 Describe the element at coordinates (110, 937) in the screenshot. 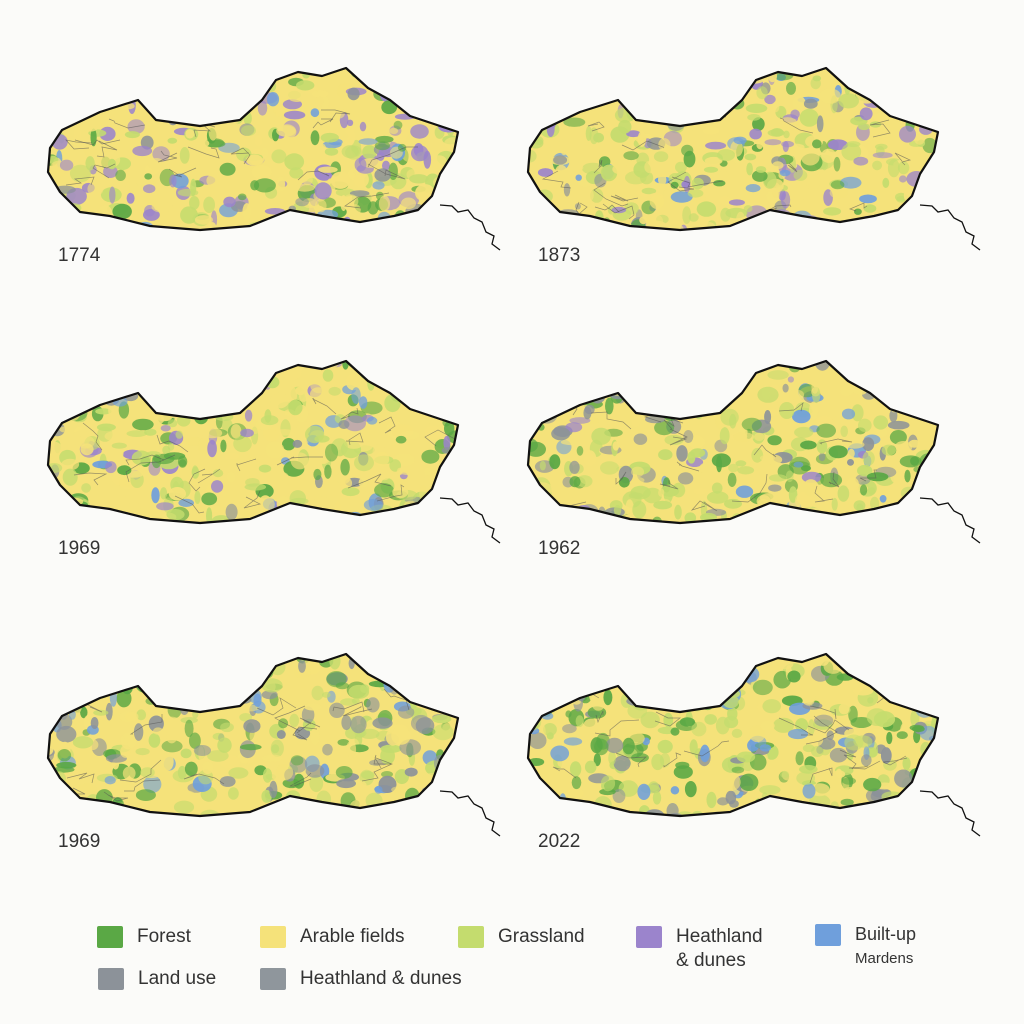

I see `legend-swatch` at that location.